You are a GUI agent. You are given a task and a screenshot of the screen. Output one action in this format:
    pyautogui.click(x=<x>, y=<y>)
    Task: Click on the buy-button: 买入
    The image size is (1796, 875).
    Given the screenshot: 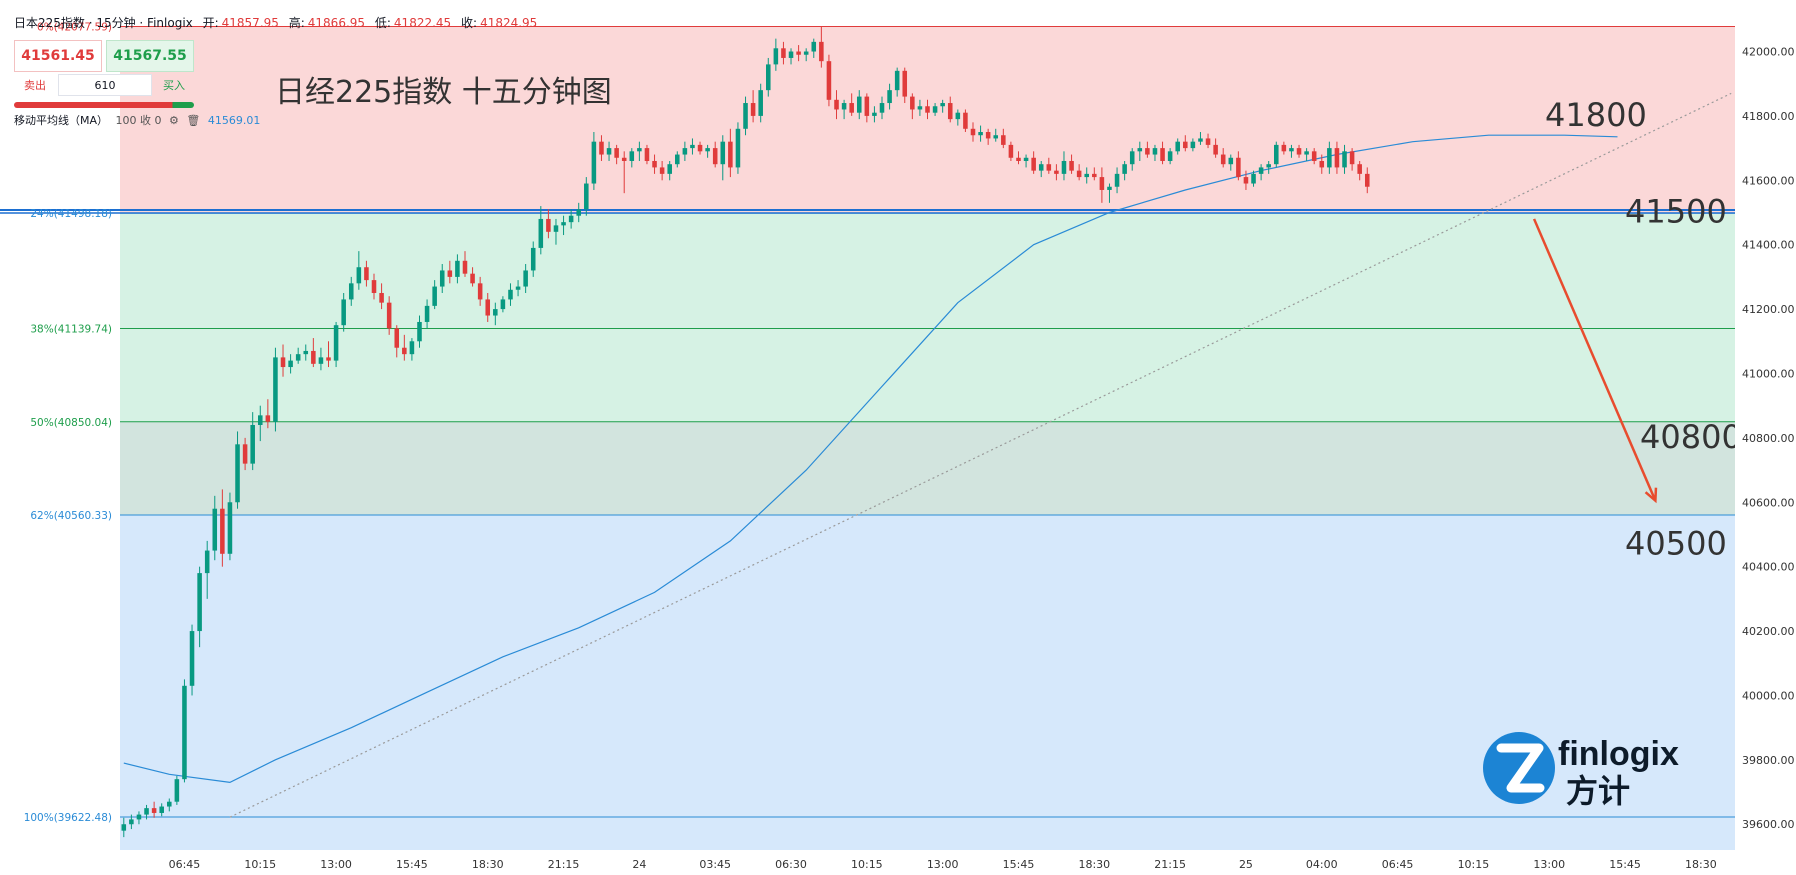 What is the action you would take?
    pyautogui.click(x=174, y=85)
    